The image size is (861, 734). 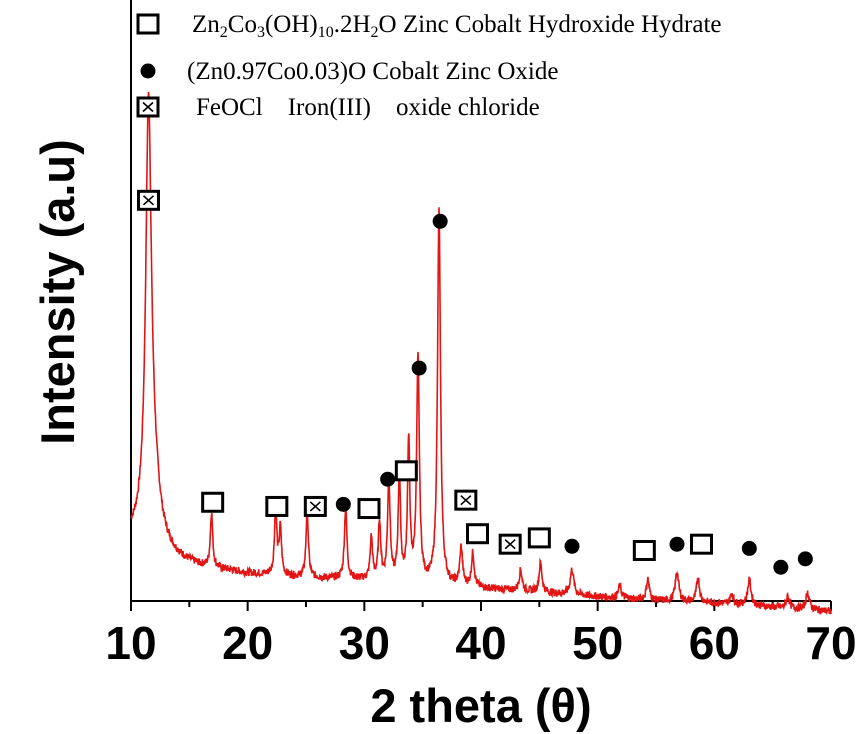 I want to click on legend-name: Zinc Cobalt Hydroxide Hydrate, so click(x=559, y=24).